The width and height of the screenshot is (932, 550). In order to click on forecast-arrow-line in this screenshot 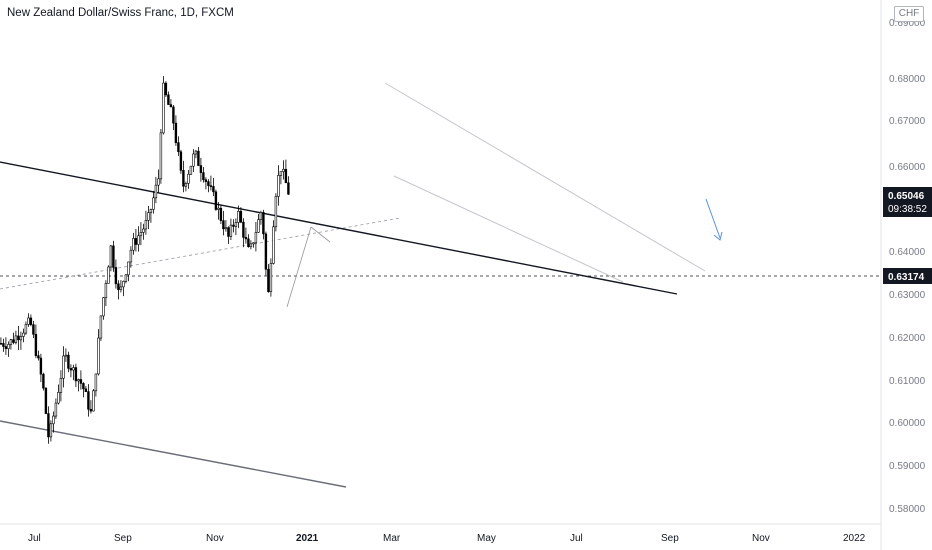, I will do `click(713, 218)`.